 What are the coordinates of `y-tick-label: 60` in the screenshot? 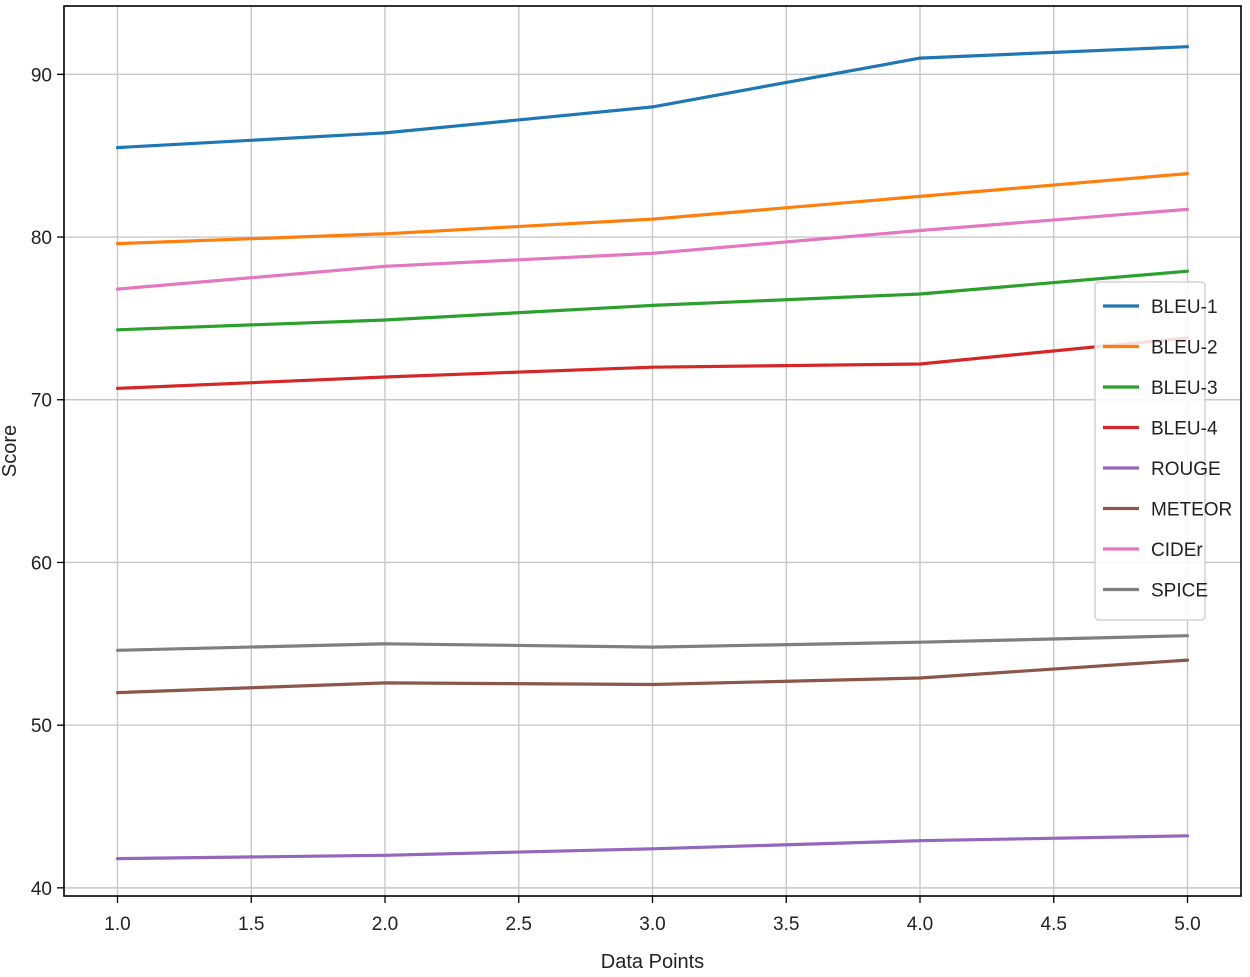 It's located at (41, 563).